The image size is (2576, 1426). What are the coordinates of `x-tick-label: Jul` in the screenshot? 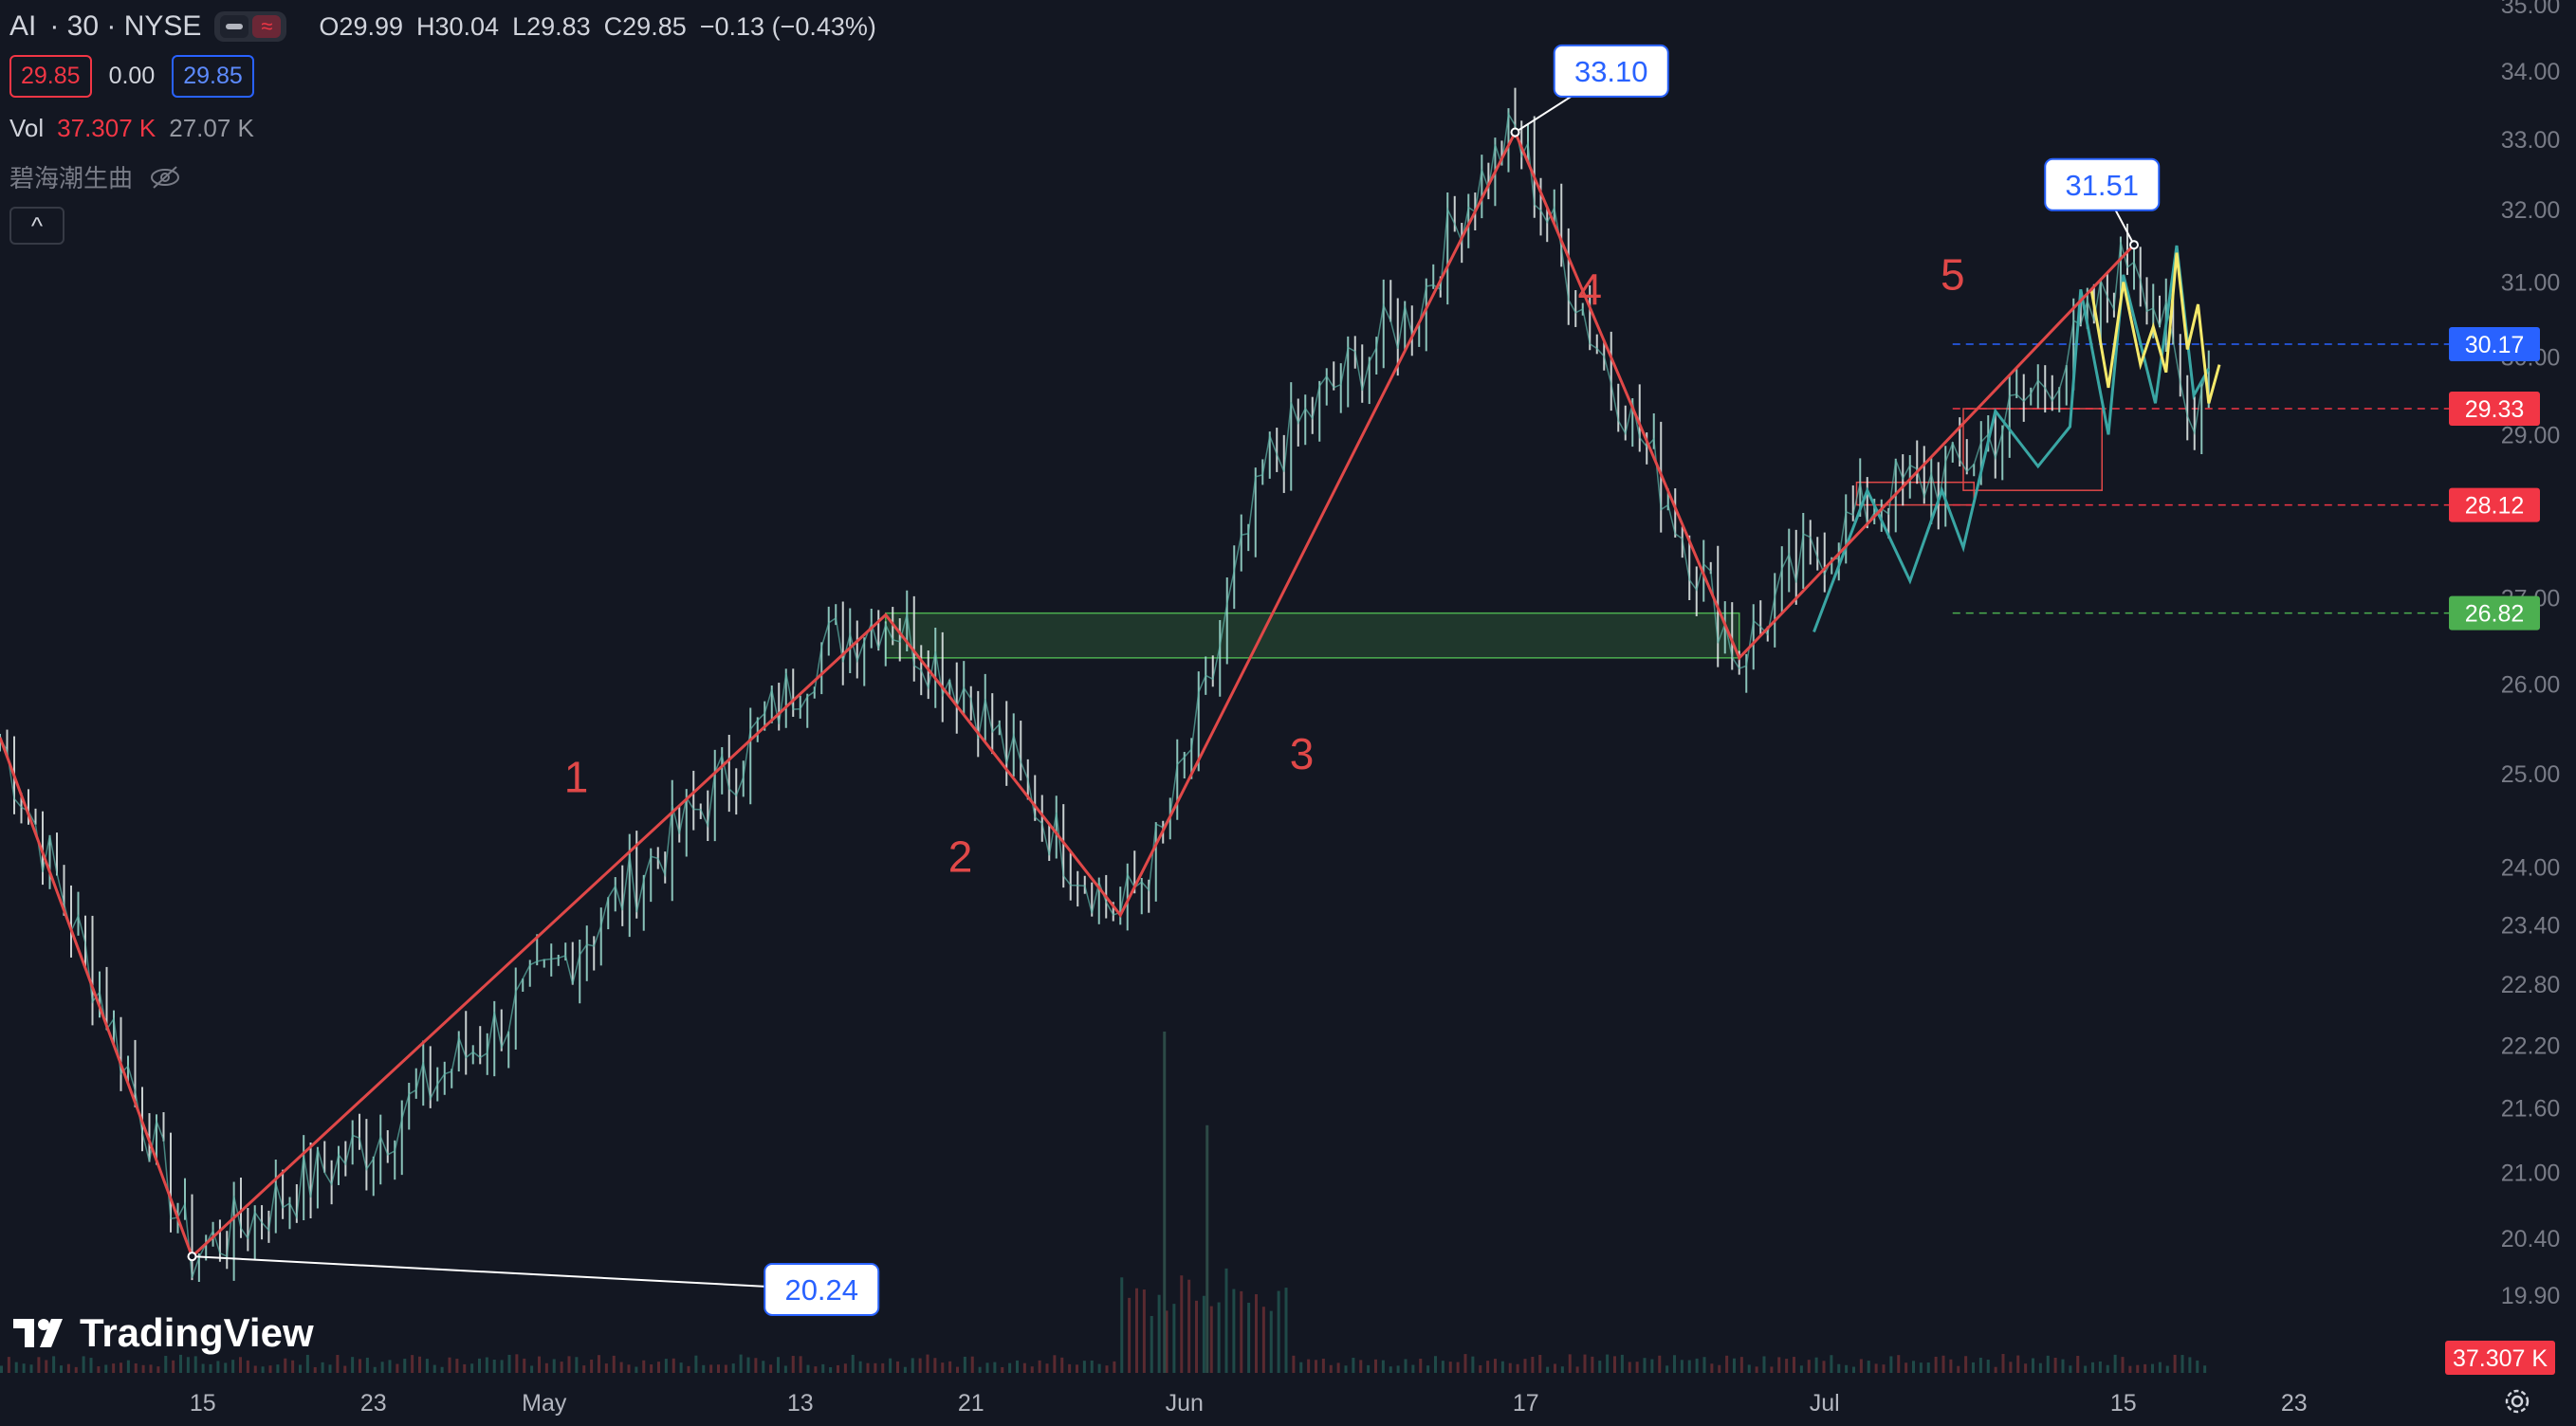 It's located at (1825, 1403).